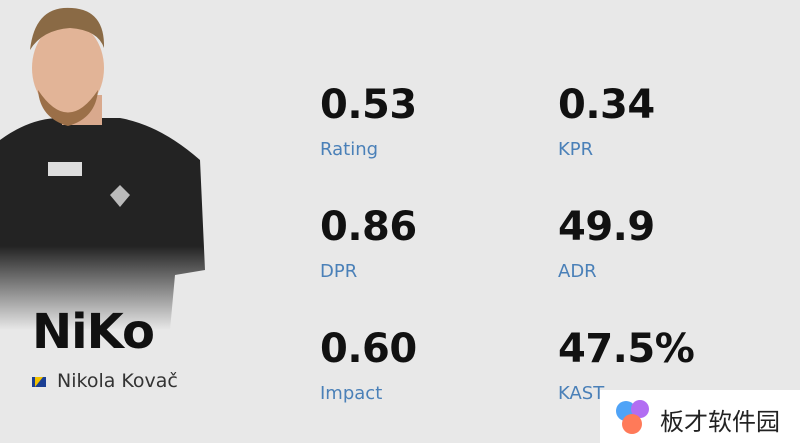 The width and height of the screenshot is (800, 443). I want to click on stat-label: DPR, so click(339, 271).